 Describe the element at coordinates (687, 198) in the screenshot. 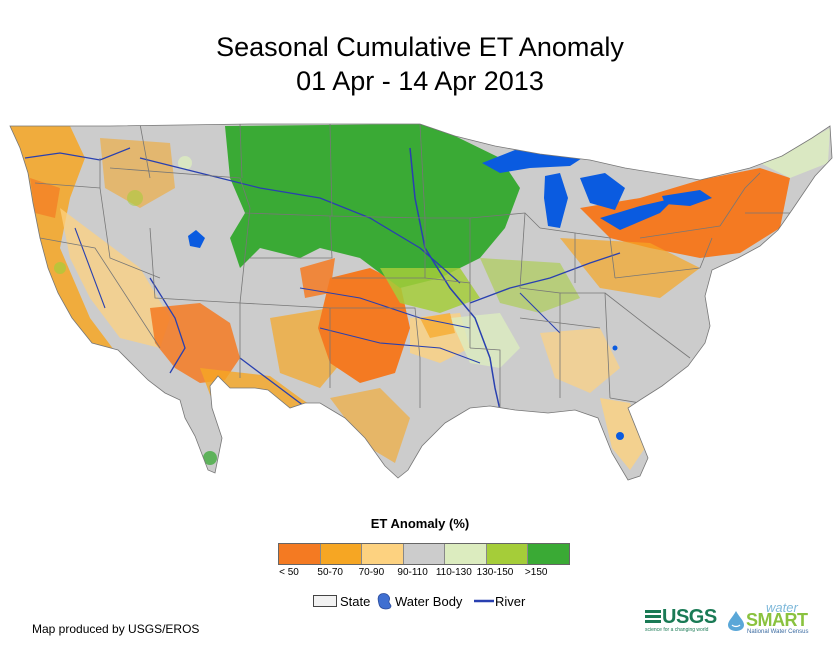

I see `lake-ontario` at that location.